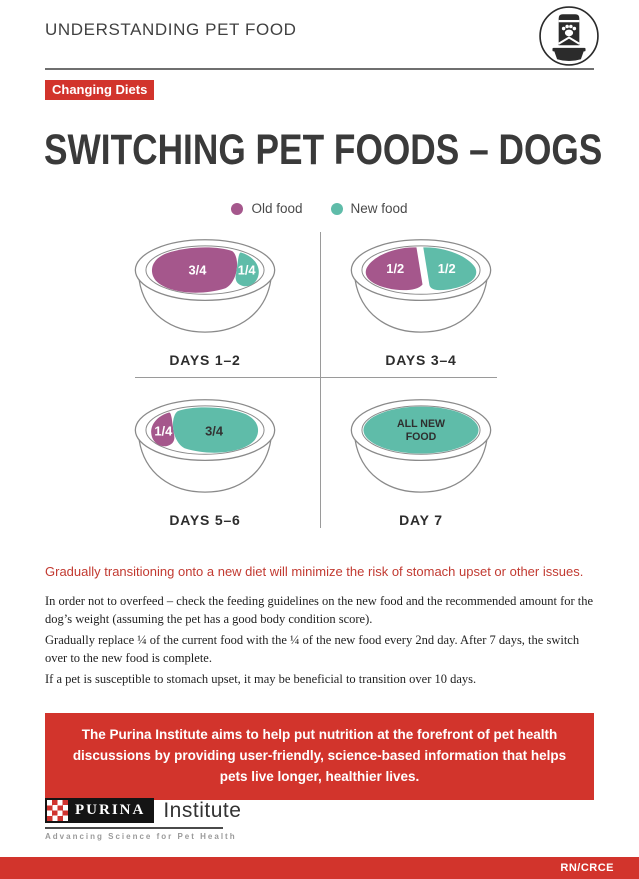 This screenshot has width=639, height=879. I want to click on header-title: UNDERSTANDING PET FOOD, so click(171, 29).